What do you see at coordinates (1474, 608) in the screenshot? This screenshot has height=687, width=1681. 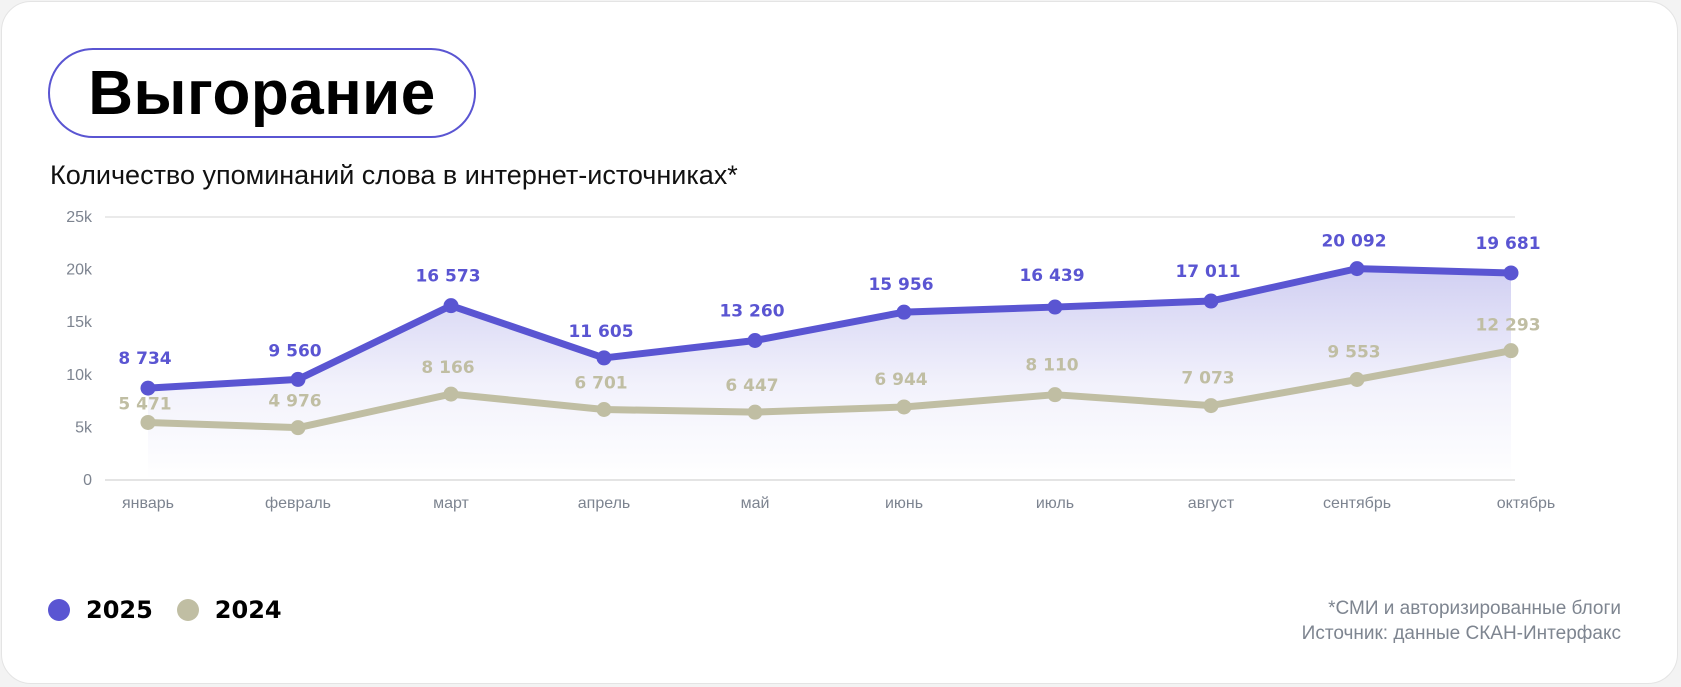 I see `footnote-media: *СМИ и авторизированные блоги` at bounding box center [1474, 608].